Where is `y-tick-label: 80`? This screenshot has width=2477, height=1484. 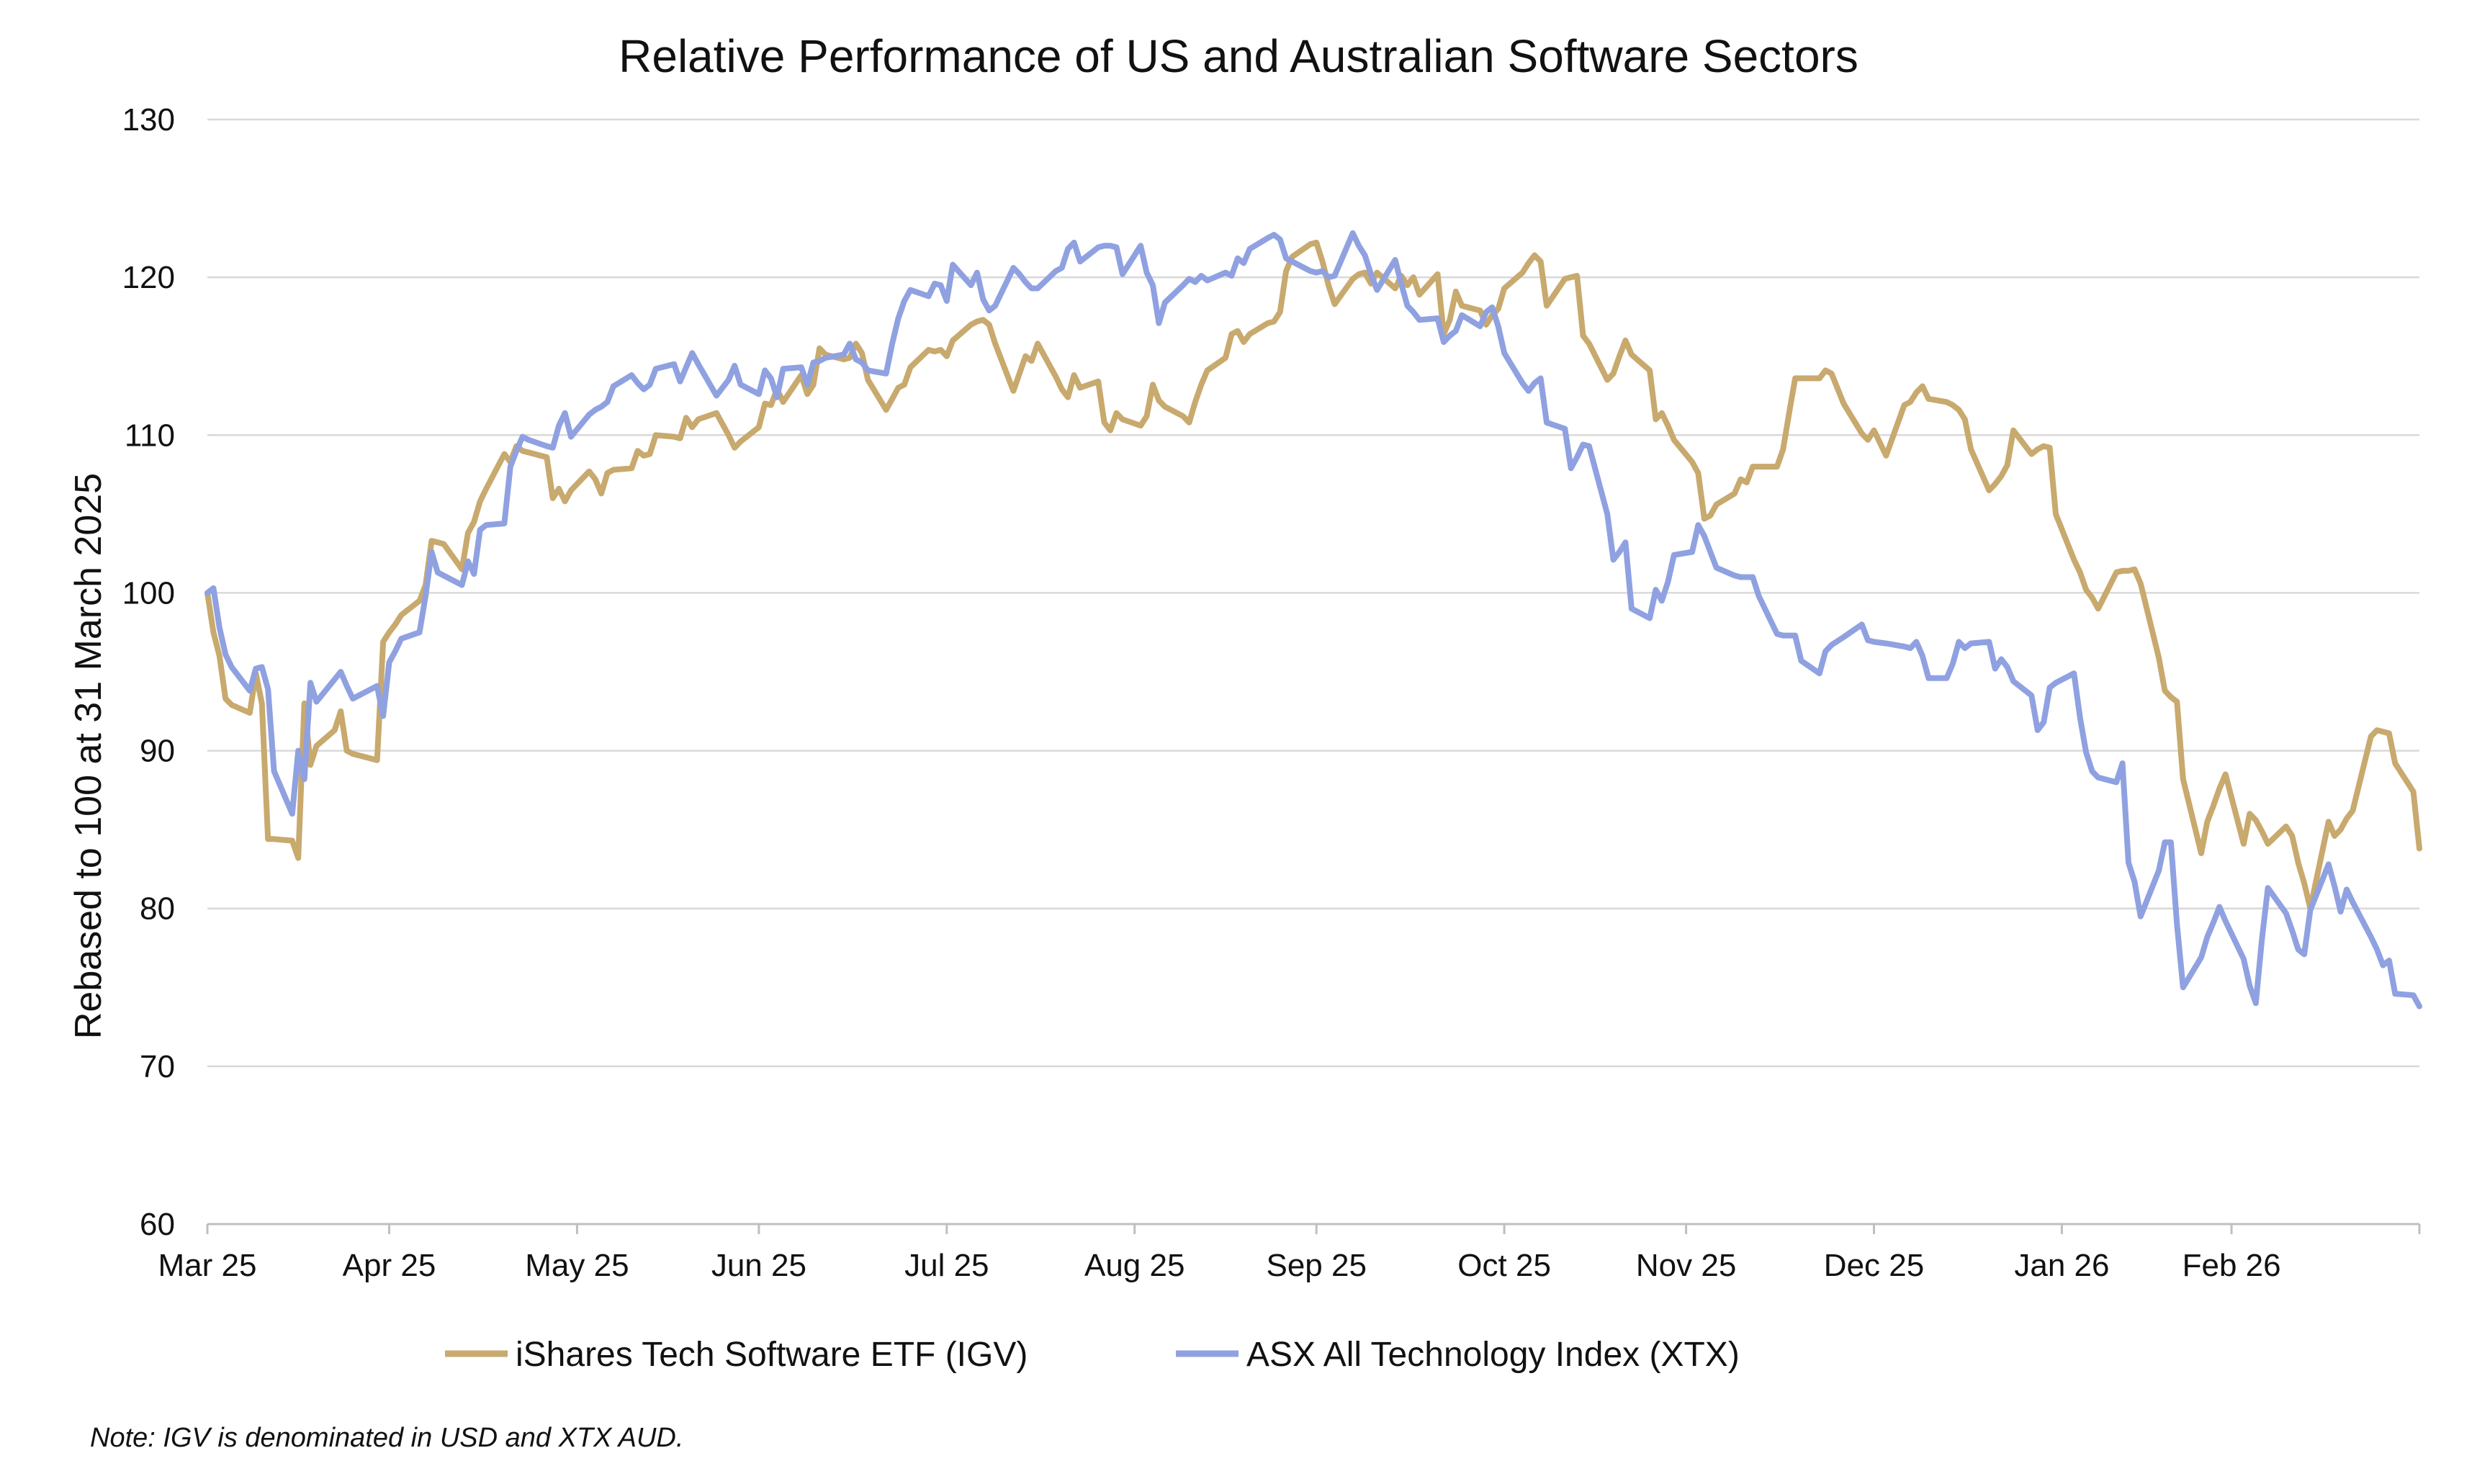
y-tick-label: 80 is located at coordinates (157, 909).